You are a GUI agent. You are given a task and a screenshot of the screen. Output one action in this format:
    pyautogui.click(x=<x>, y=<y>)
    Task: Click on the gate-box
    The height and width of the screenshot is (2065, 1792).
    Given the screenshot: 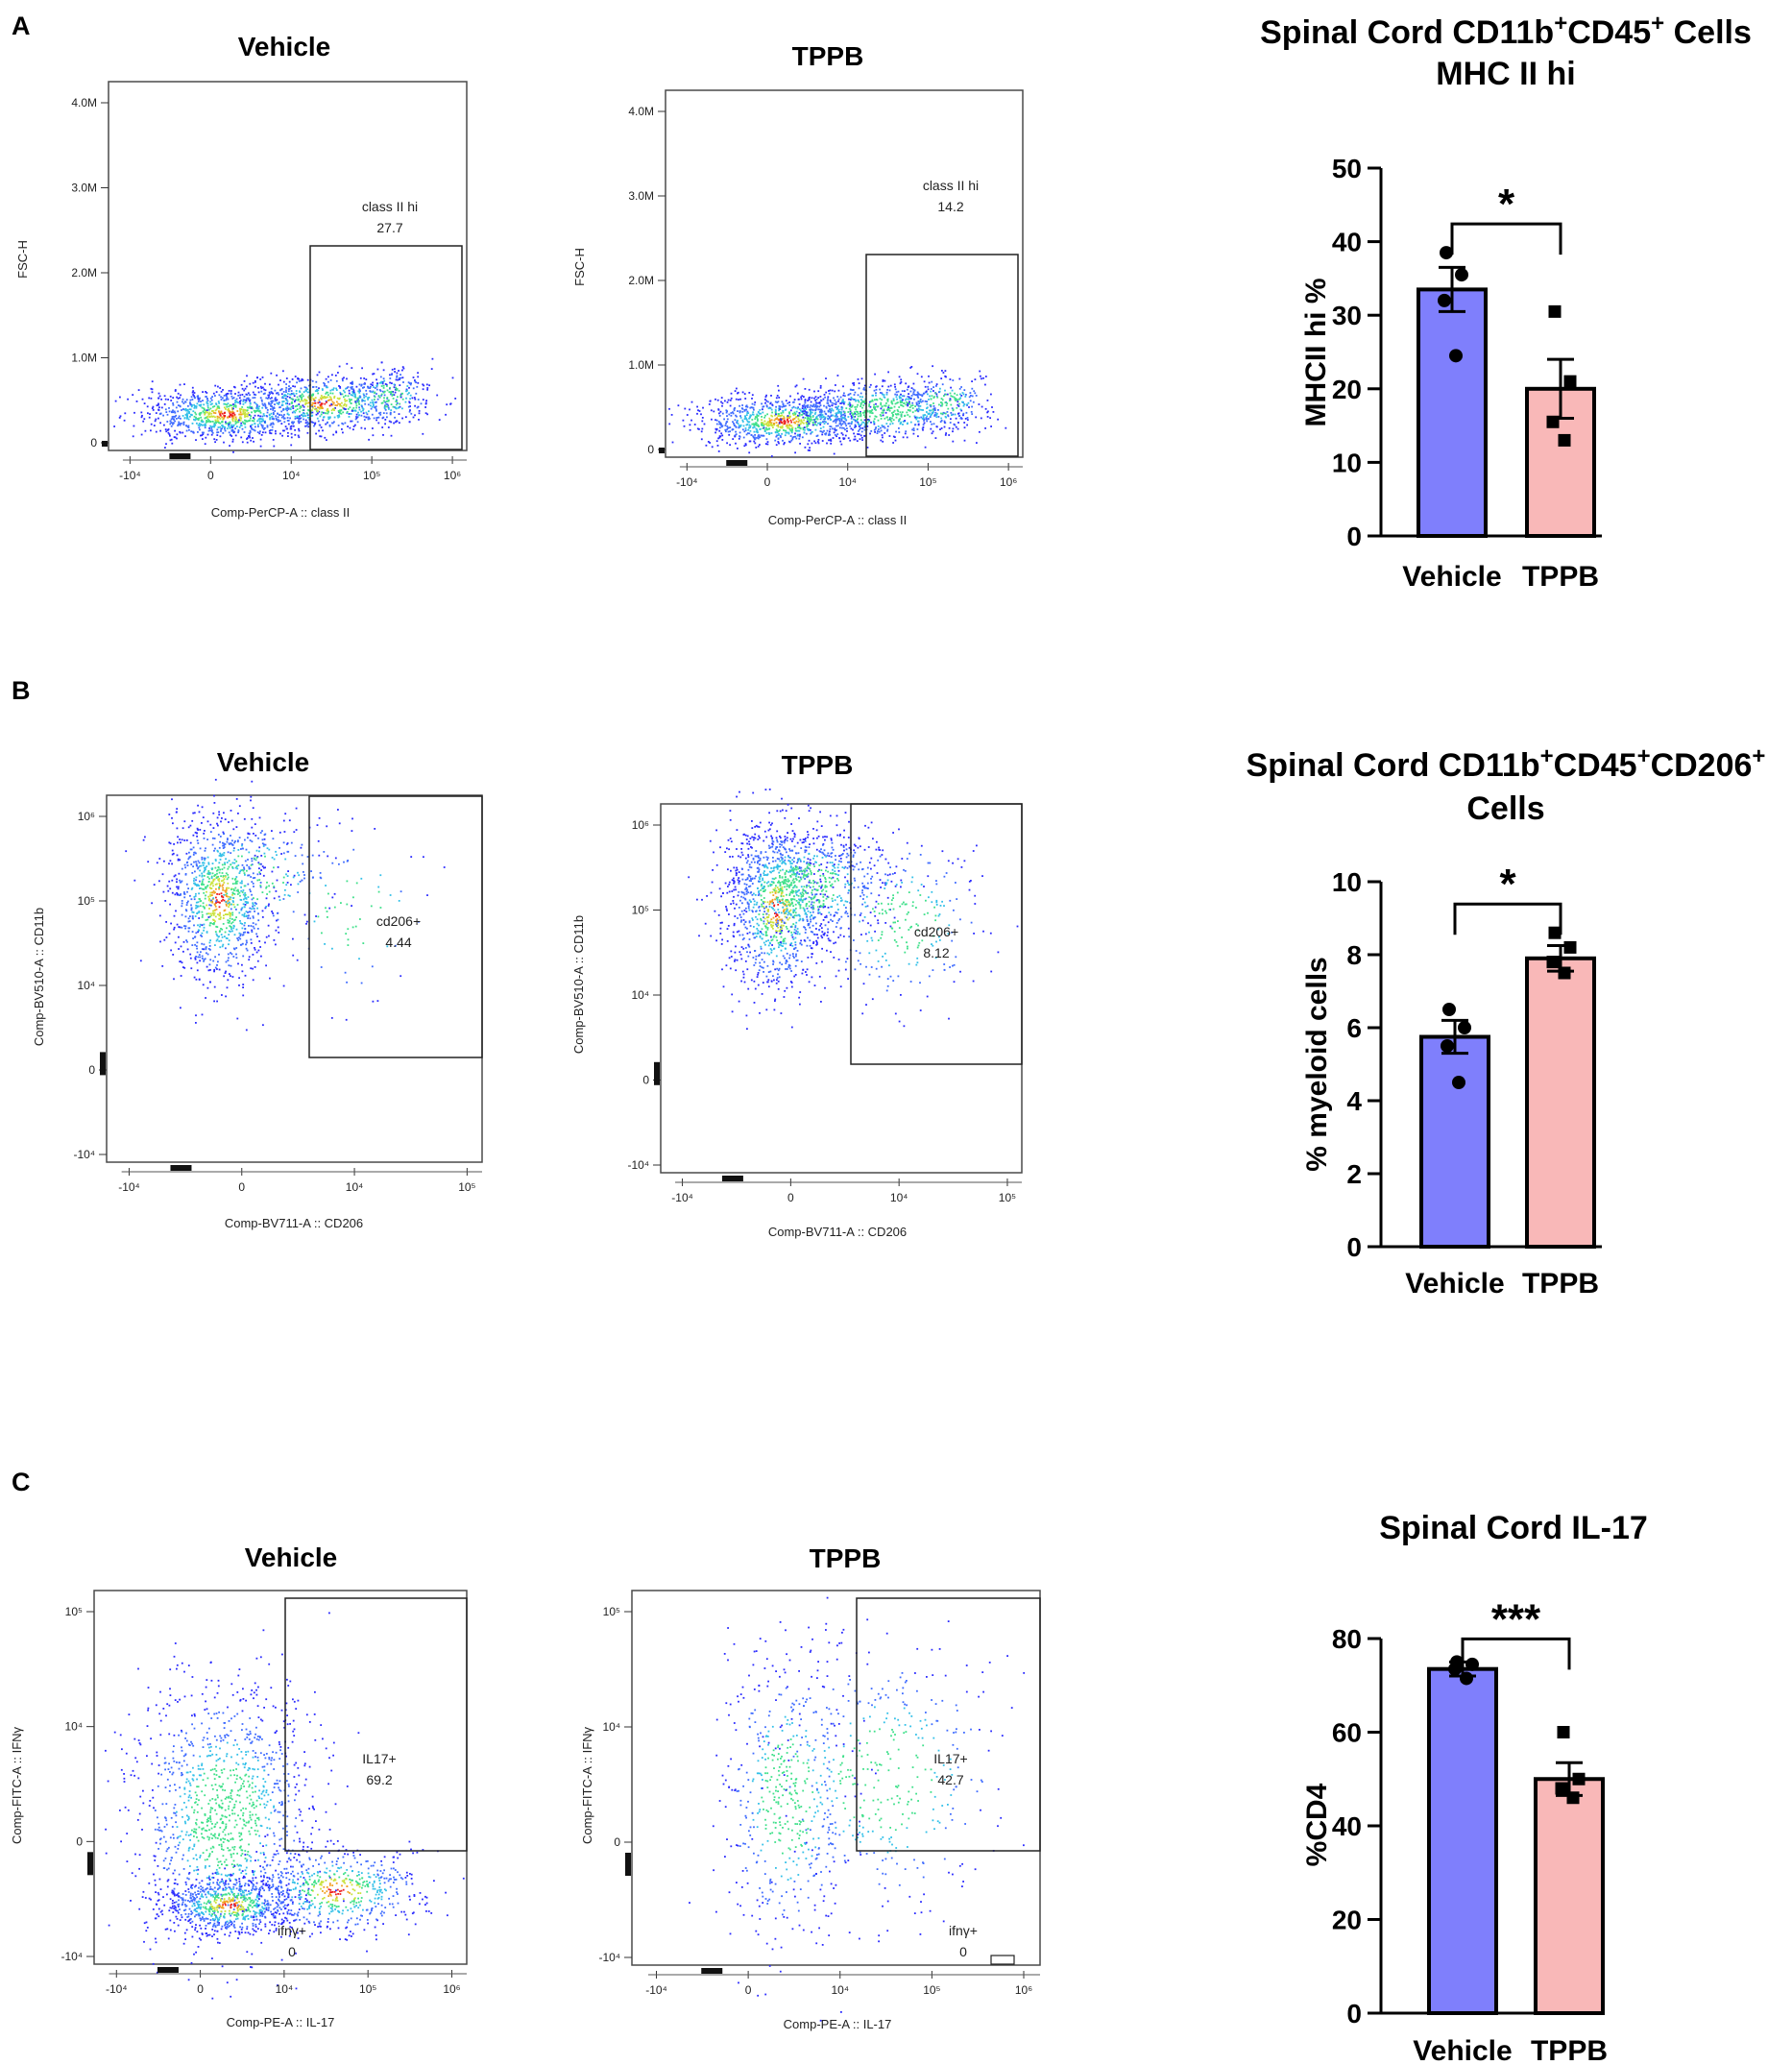 What is the action you would take?
    pyautogui.click(x=386, y=347)
    